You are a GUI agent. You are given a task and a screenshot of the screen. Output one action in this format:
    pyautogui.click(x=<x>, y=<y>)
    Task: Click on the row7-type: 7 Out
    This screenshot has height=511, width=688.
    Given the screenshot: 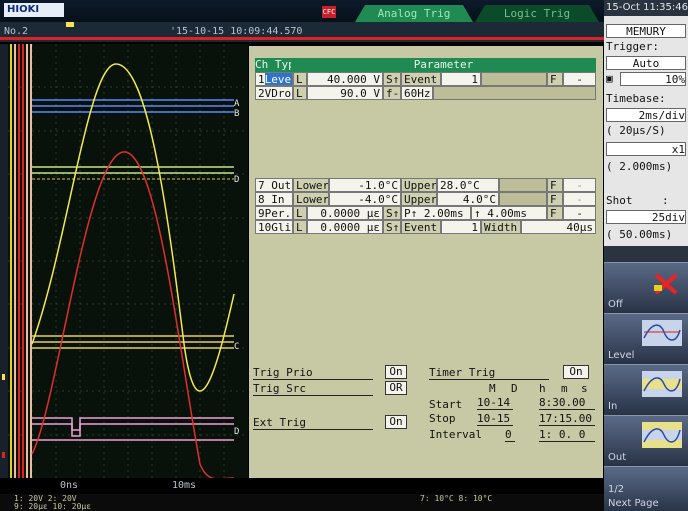 What is the action you would take?
    pyautogui.click(x=274, y=185)
    